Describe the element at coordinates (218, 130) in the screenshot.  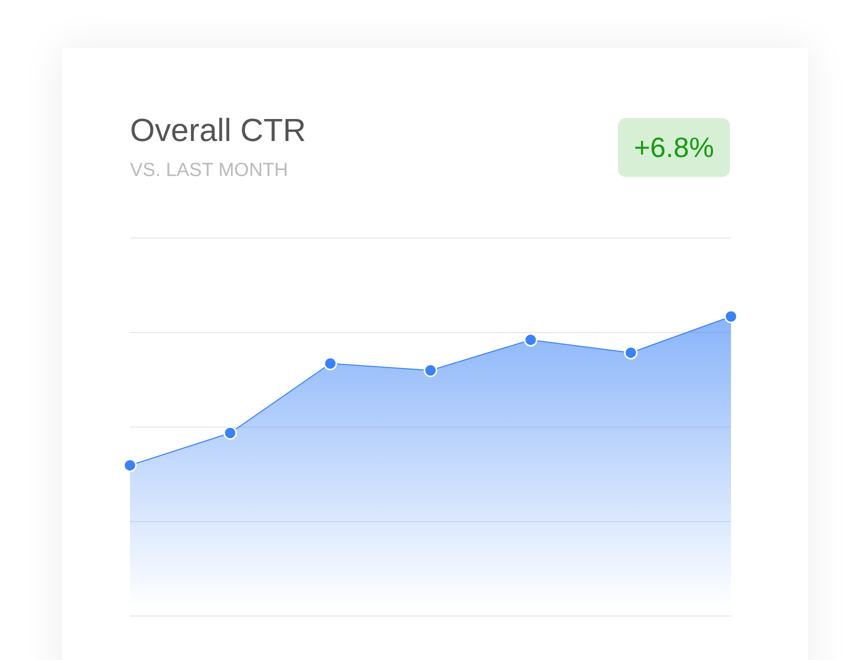
I see `chart-title: Overall CTR` at that location.